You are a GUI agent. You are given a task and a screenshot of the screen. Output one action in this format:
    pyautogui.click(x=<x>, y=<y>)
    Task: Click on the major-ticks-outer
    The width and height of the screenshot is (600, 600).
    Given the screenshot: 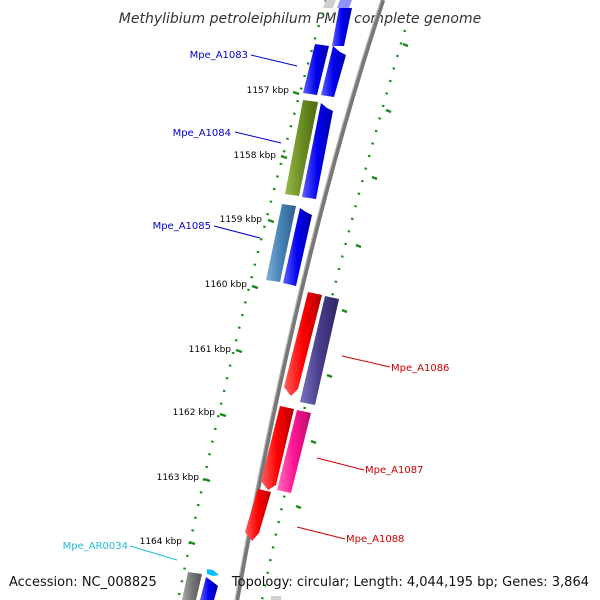 What is the action you would take?
    pyautogui.click(x=352, y=276)
    